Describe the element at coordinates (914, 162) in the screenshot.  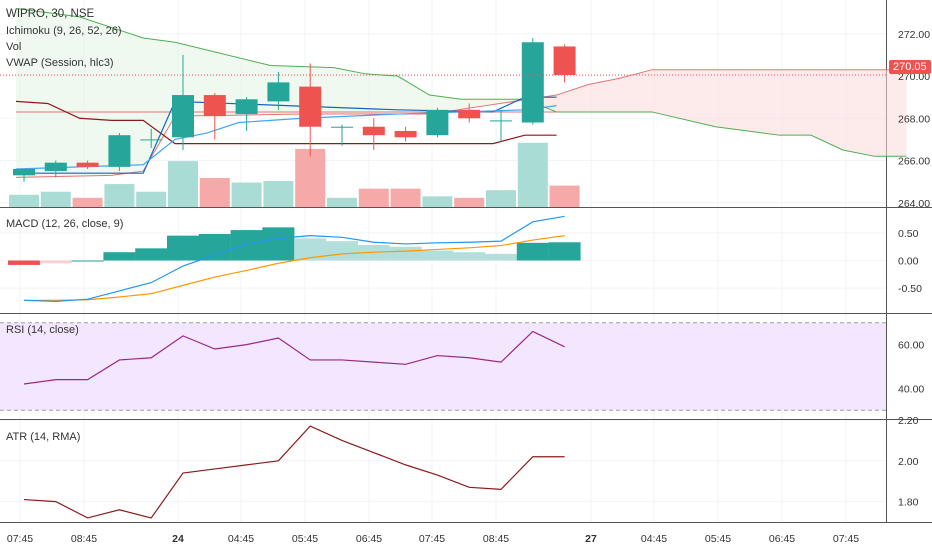
I see `price-tick-label: 266.00` at that location.